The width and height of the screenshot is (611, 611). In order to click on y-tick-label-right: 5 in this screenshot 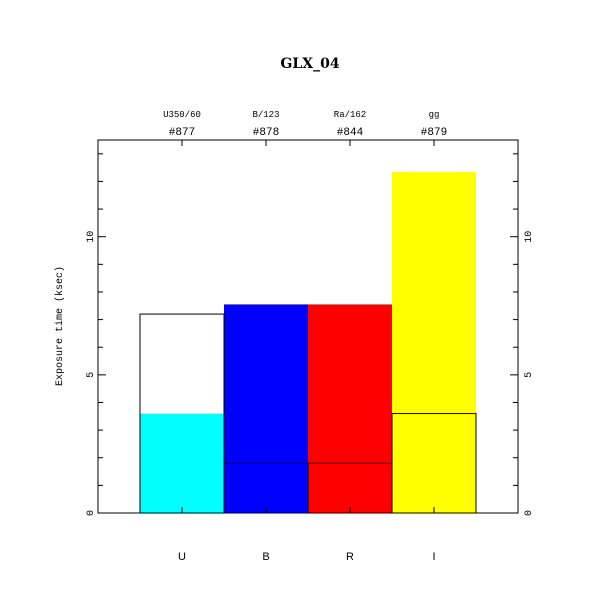, I will do `click(529, 375)`.